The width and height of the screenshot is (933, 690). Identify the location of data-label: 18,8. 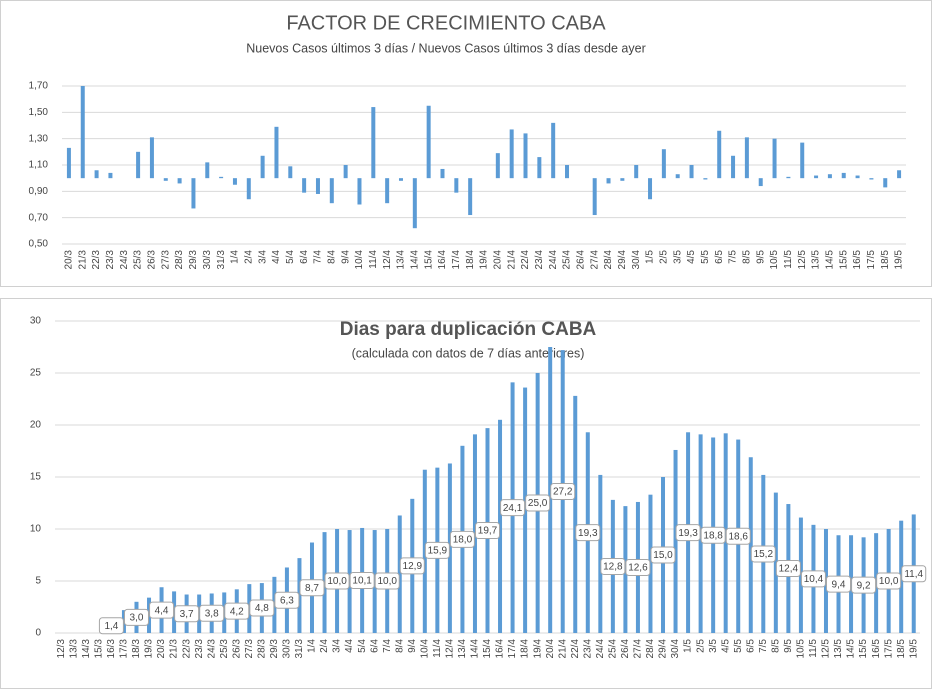
(713, 535).